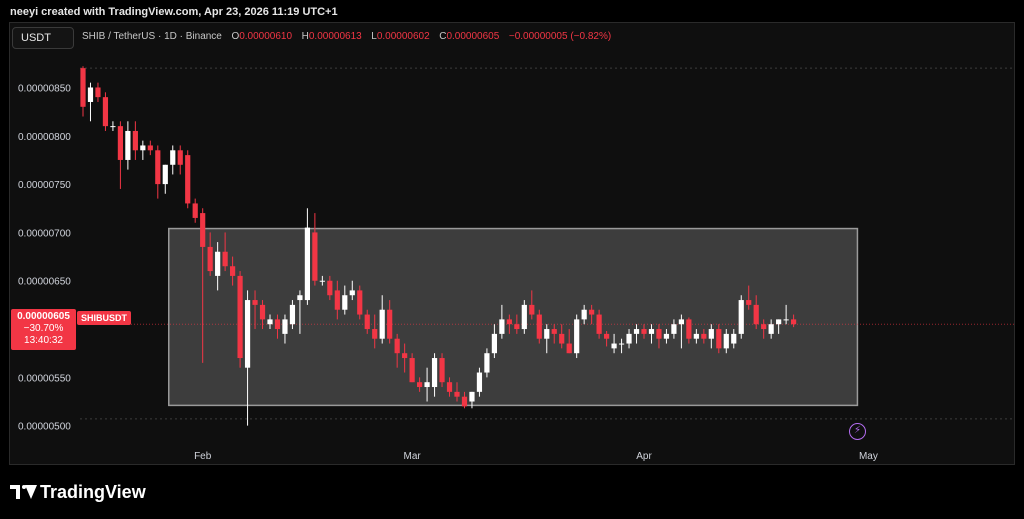 The image size is (1024, 519). Describe the element at coordinates (43, 38) in the screenshot. I see `quote-currency-selector: USDT` at that location.